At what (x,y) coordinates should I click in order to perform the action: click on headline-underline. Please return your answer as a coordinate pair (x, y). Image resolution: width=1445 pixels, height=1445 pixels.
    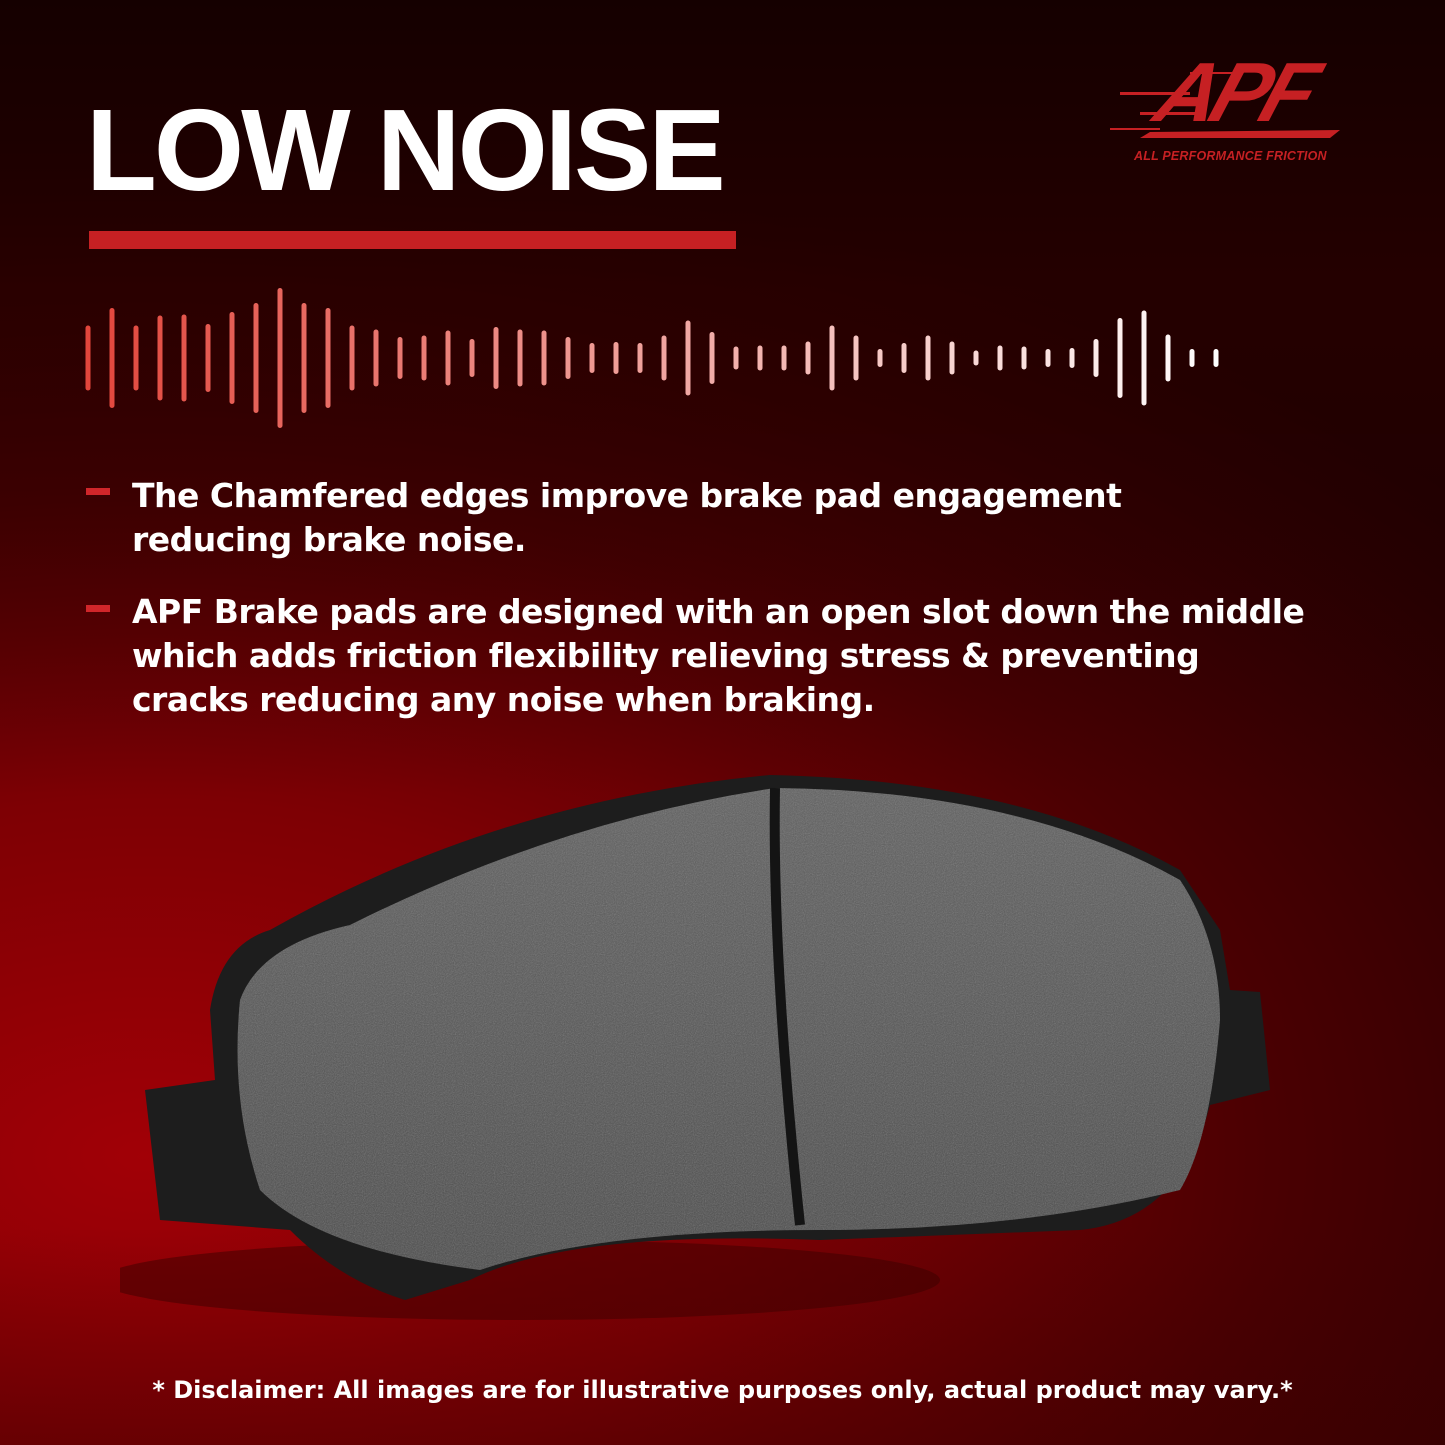
    Looking at the image, I should click on (412, 240).